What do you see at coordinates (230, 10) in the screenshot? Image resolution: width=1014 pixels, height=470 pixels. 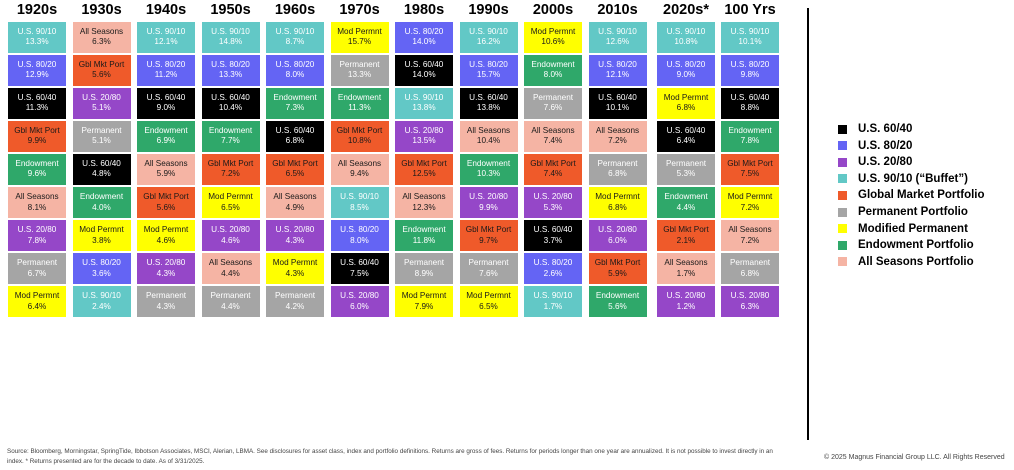 I see `decade-header: 1950s` at bounding box center [230, 10].